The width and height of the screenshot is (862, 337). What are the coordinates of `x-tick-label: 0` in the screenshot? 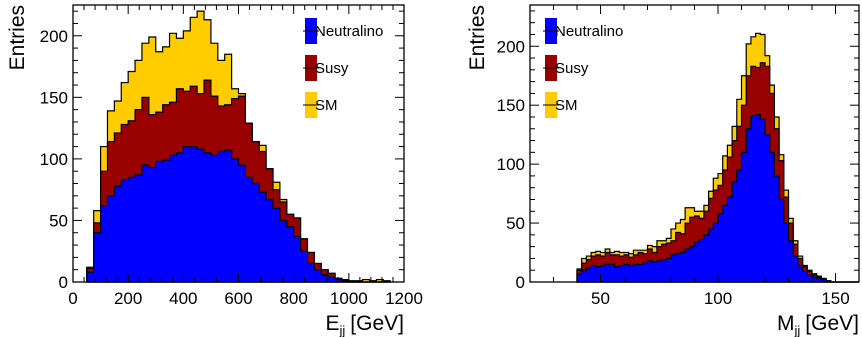 It's located at (72, 298).